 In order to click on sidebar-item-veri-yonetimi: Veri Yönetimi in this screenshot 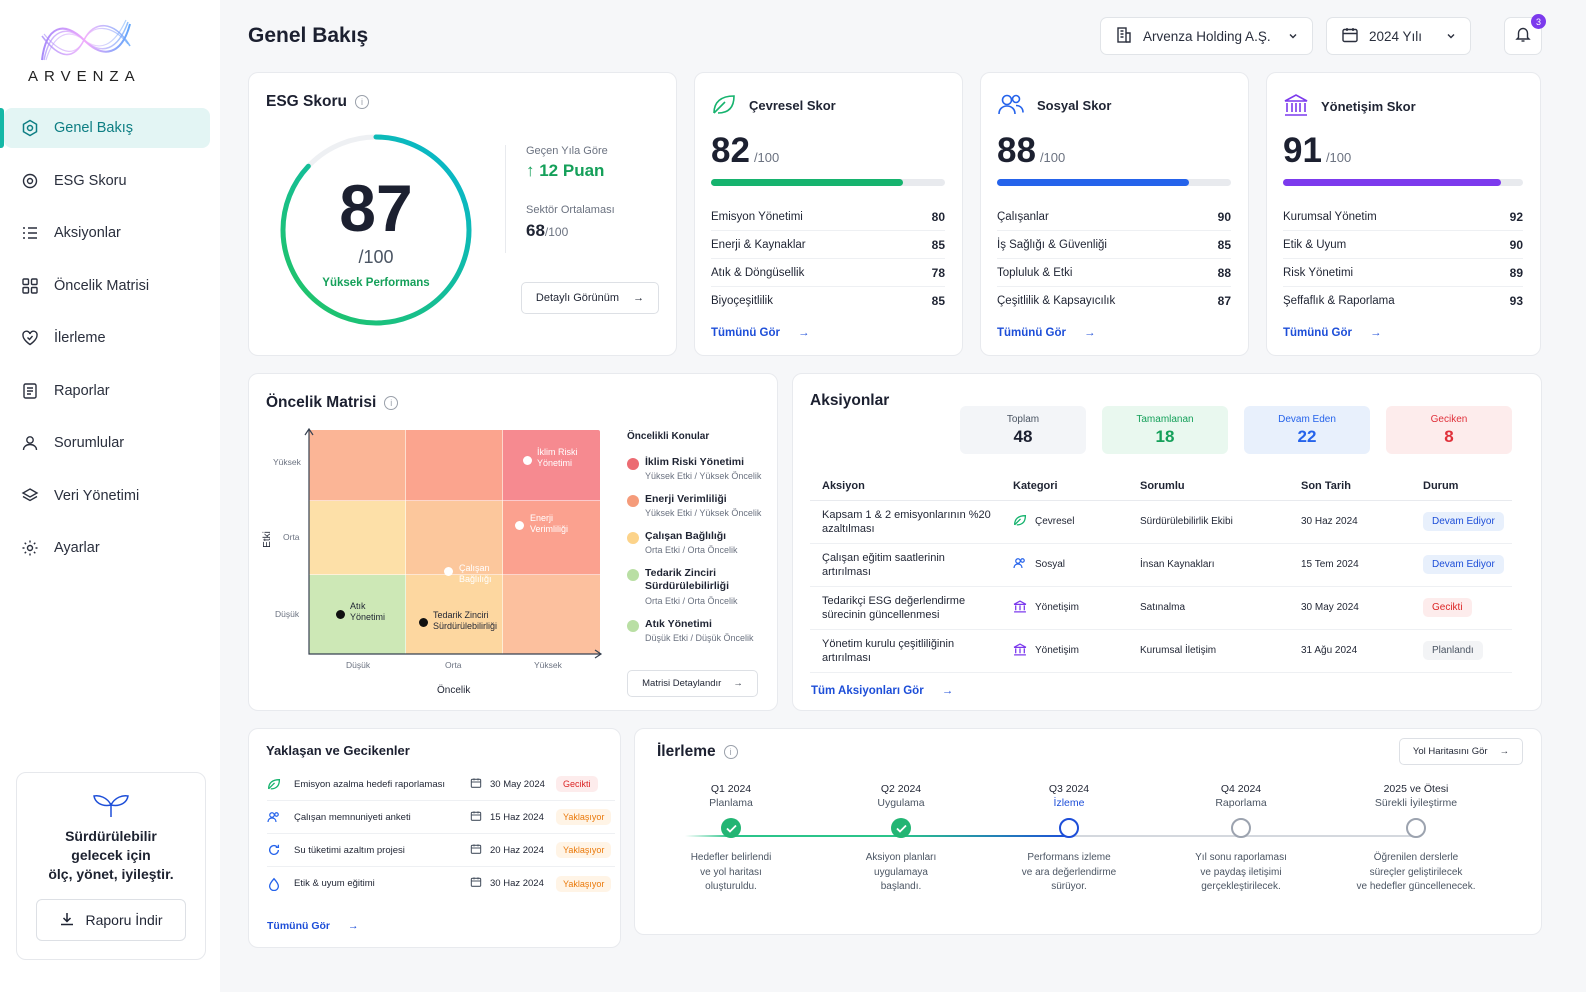, I will do `click(107, 496)`.